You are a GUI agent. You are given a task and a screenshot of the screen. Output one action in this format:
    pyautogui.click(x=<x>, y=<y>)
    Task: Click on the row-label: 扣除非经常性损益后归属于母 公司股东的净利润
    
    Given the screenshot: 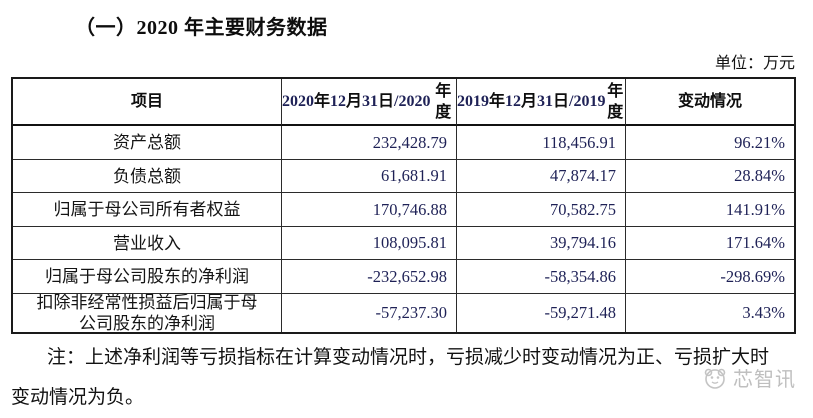 What is the action you would take?
    pyautogui.click(x=147, y=313)
    